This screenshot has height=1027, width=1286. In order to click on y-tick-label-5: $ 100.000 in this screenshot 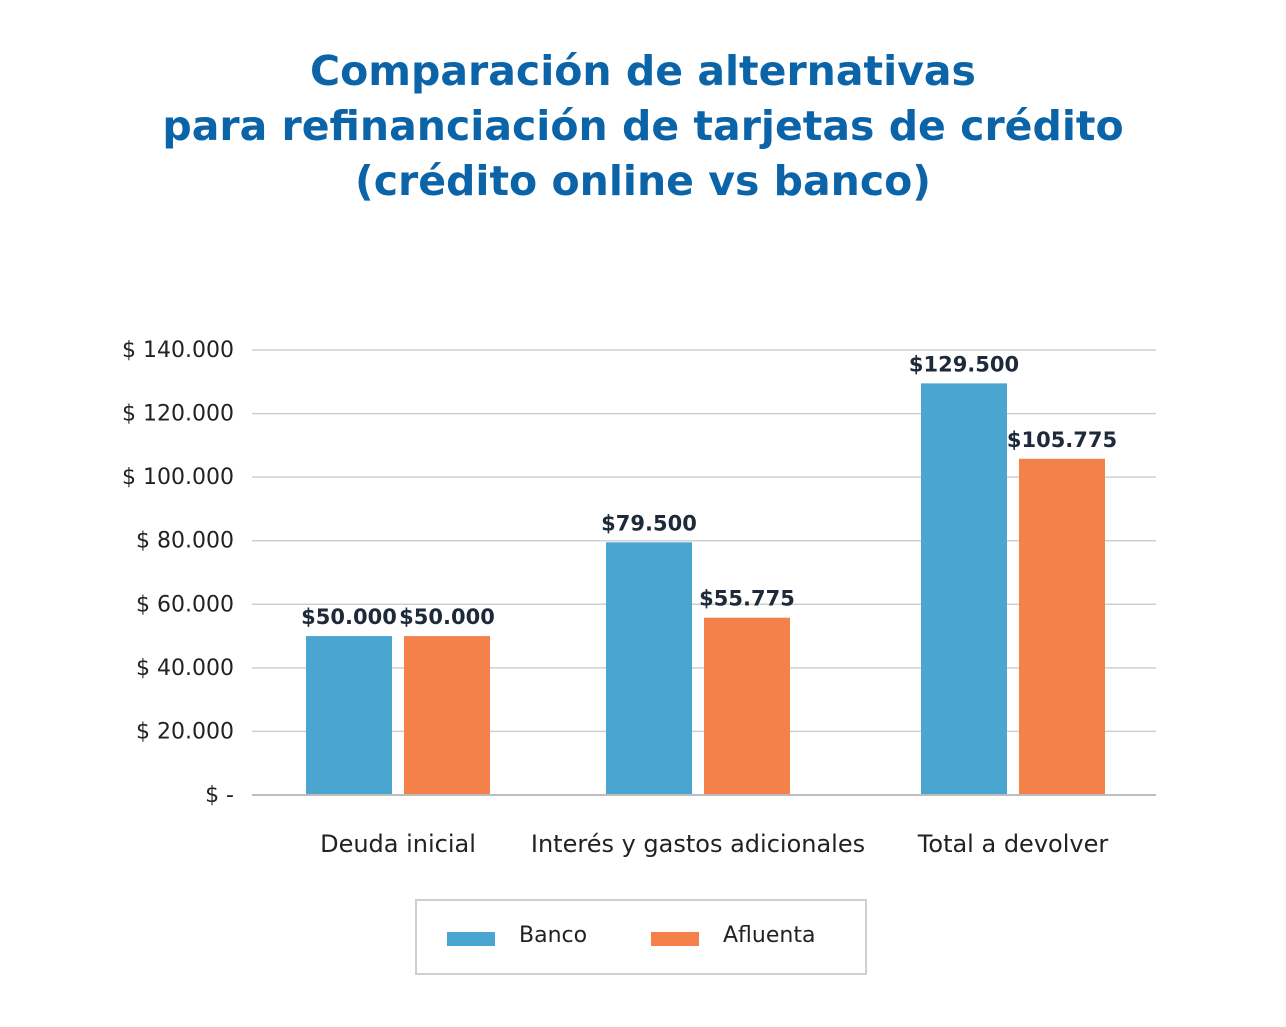, I will do `click(178, 477)`.